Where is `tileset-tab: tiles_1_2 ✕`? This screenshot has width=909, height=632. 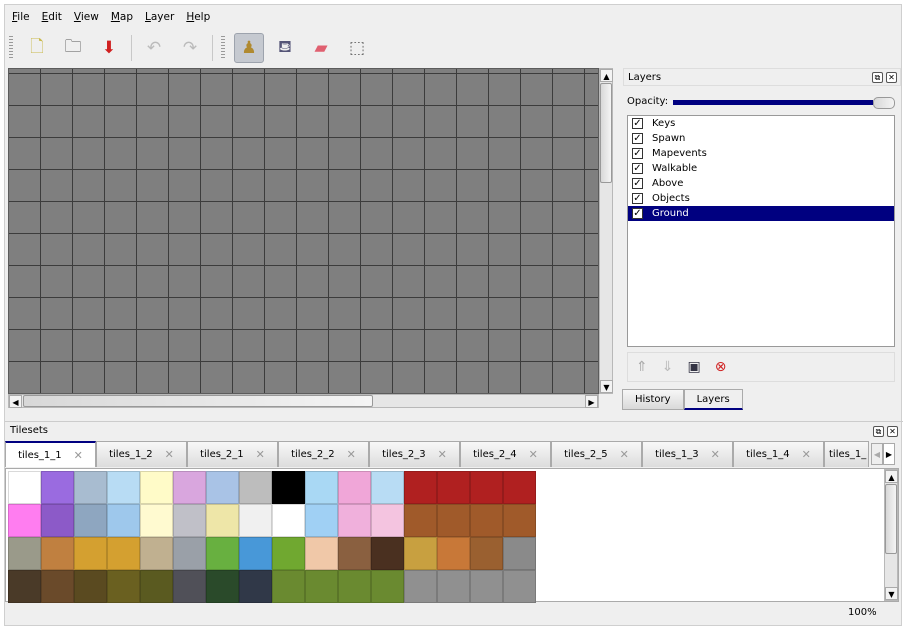
tileset-tab: tiles_1_2 ✕ is located at coordinates (141, 454).